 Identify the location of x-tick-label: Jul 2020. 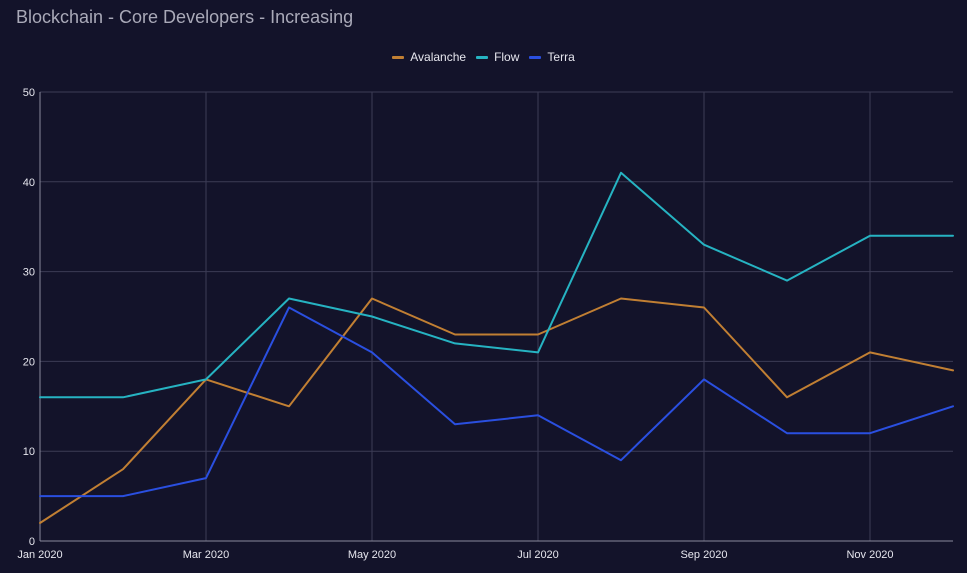
(538, 555).